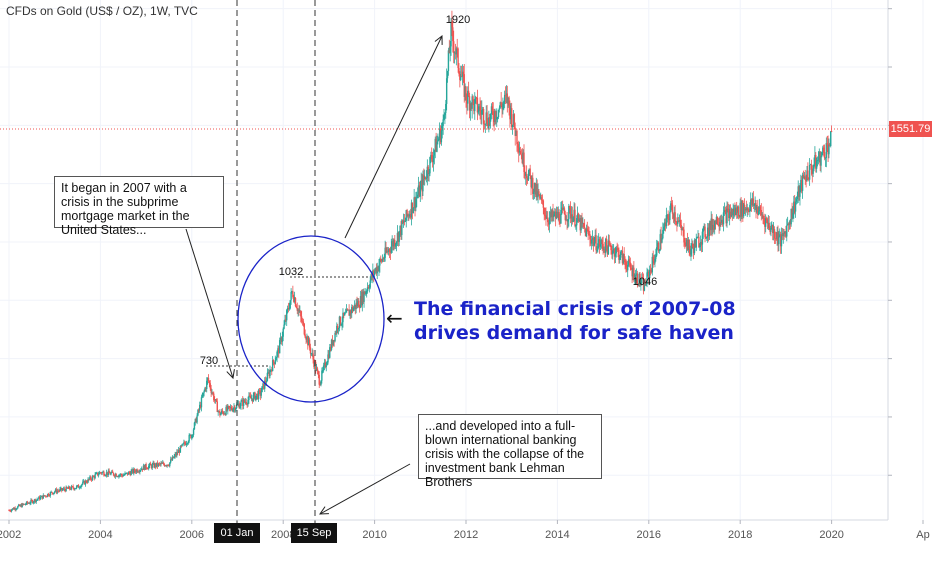  What do you see at coordinates (394, 318) in the screenshot?
I see `left-arrow-icon: ←` at bounding box center [394, 318].